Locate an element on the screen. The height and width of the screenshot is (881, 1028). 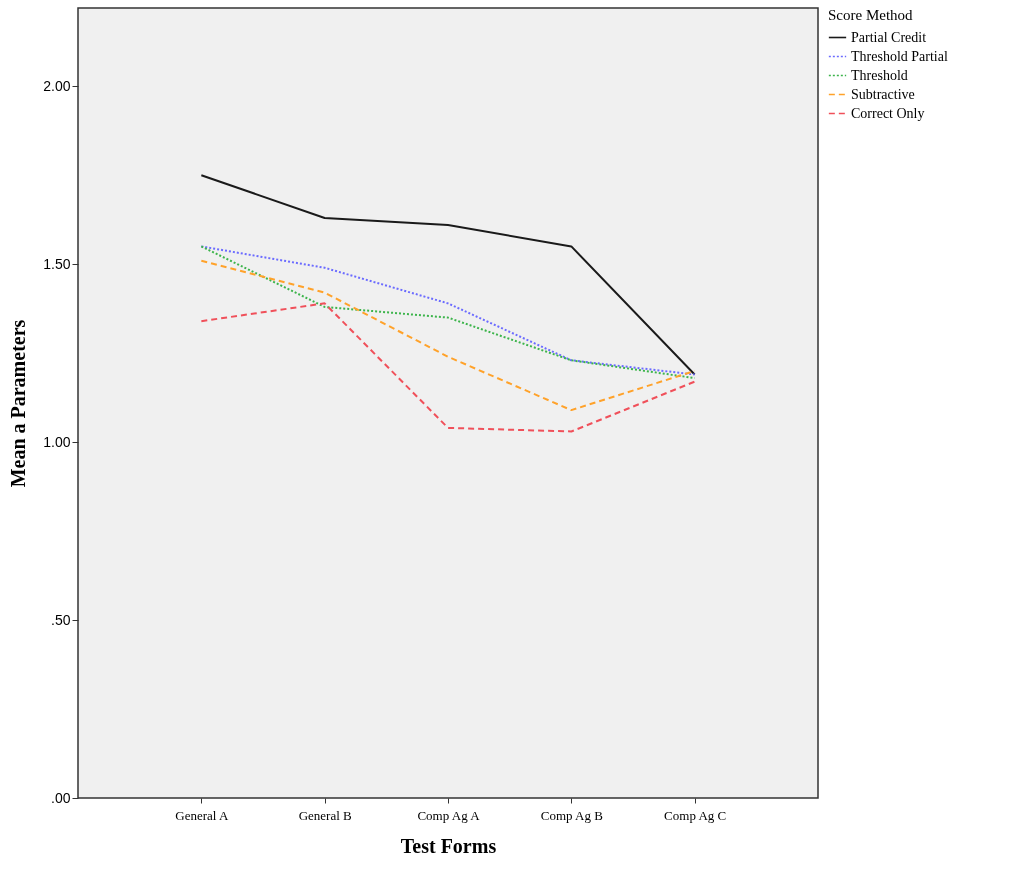
x-tick-label: Comp Ag A is located at coordinates (449, 815).